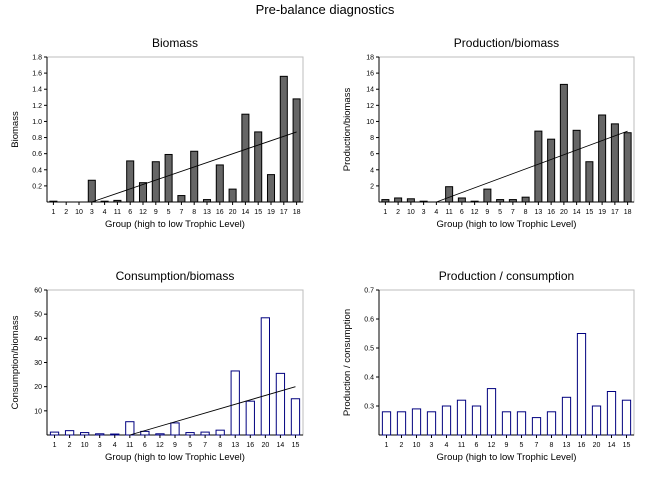  I want to click on y-tick-label: 1.0, so click(37, 122).